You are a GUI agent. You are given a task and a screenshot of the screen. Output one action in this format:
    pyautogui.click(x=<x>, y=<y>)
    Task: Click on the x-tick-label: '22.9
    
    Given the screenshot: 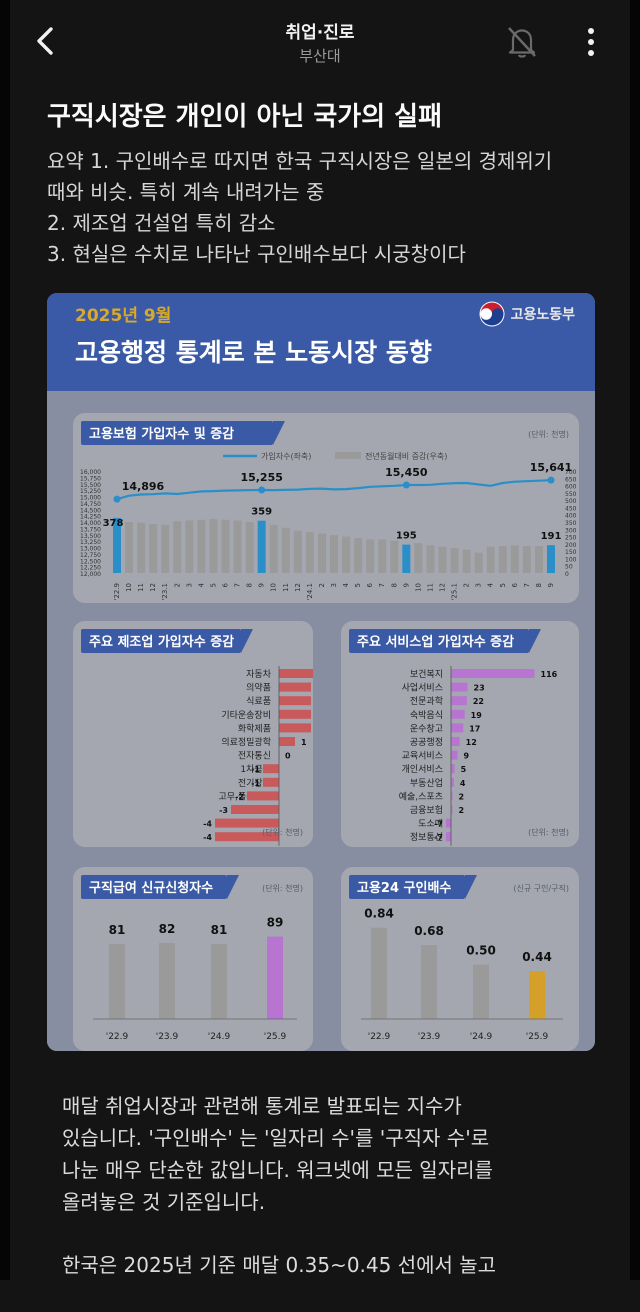 What is the action you would take?
    pyautogui.click(x=117, y=1037)
    